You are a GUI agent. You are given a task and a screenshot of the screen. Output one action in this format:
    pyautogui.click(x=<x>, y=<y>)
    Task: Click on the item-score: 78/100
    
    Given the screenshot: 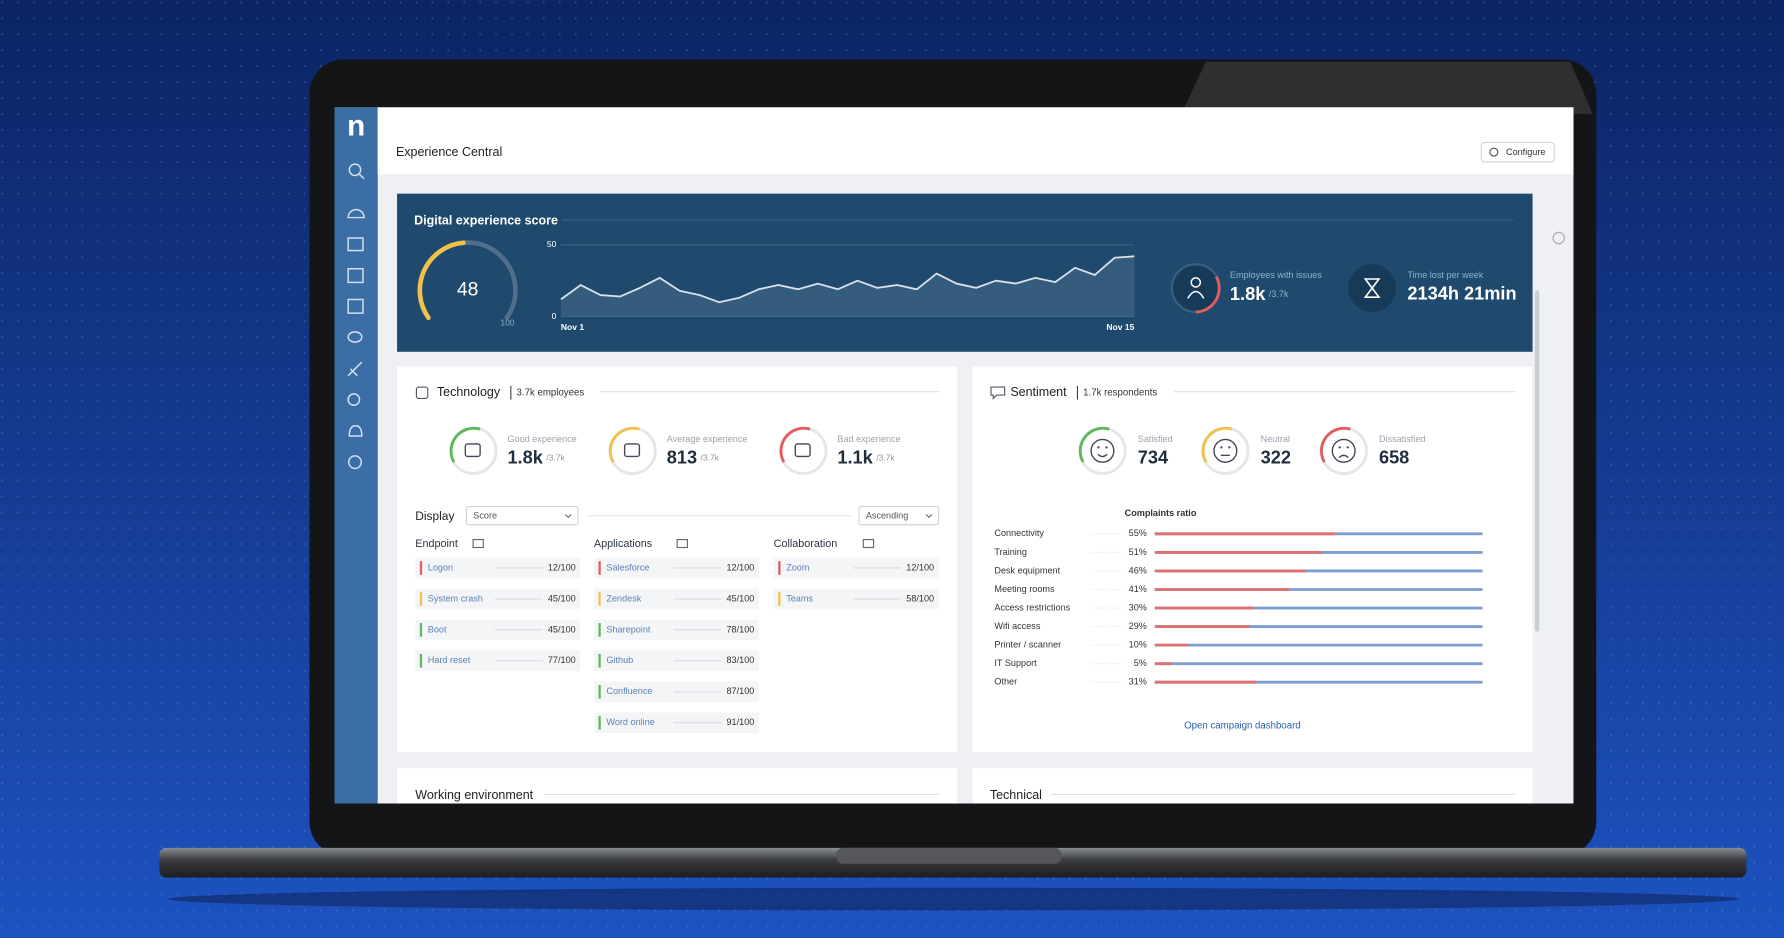 What is the action you would take?
    pyautogui.click(x=741, y=629)
    